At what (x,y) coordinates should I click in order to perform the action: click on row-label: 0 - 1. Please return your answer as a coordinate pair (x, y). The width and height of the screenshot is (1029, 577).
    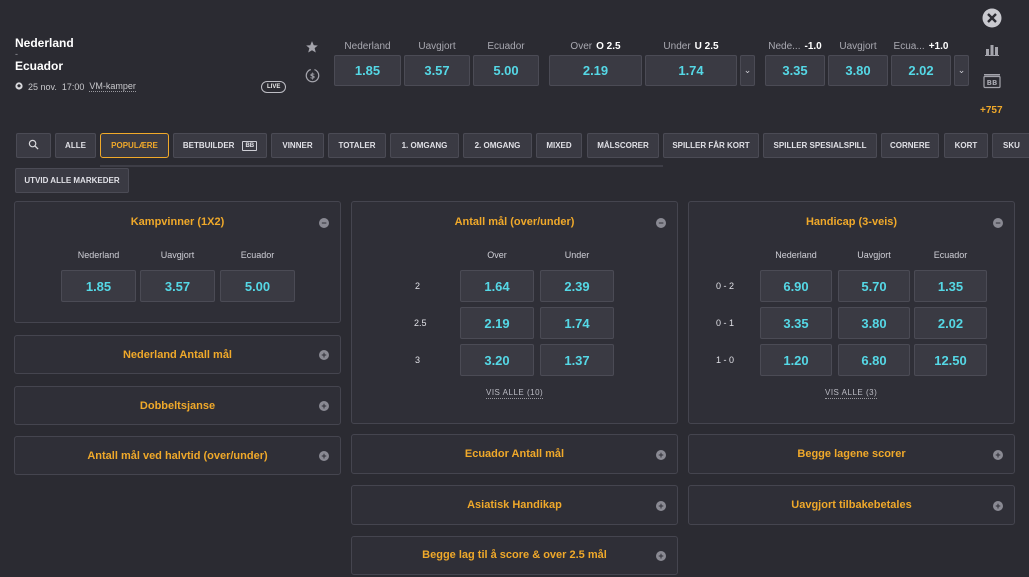
    Looking at the image, I should click on (725, 323).